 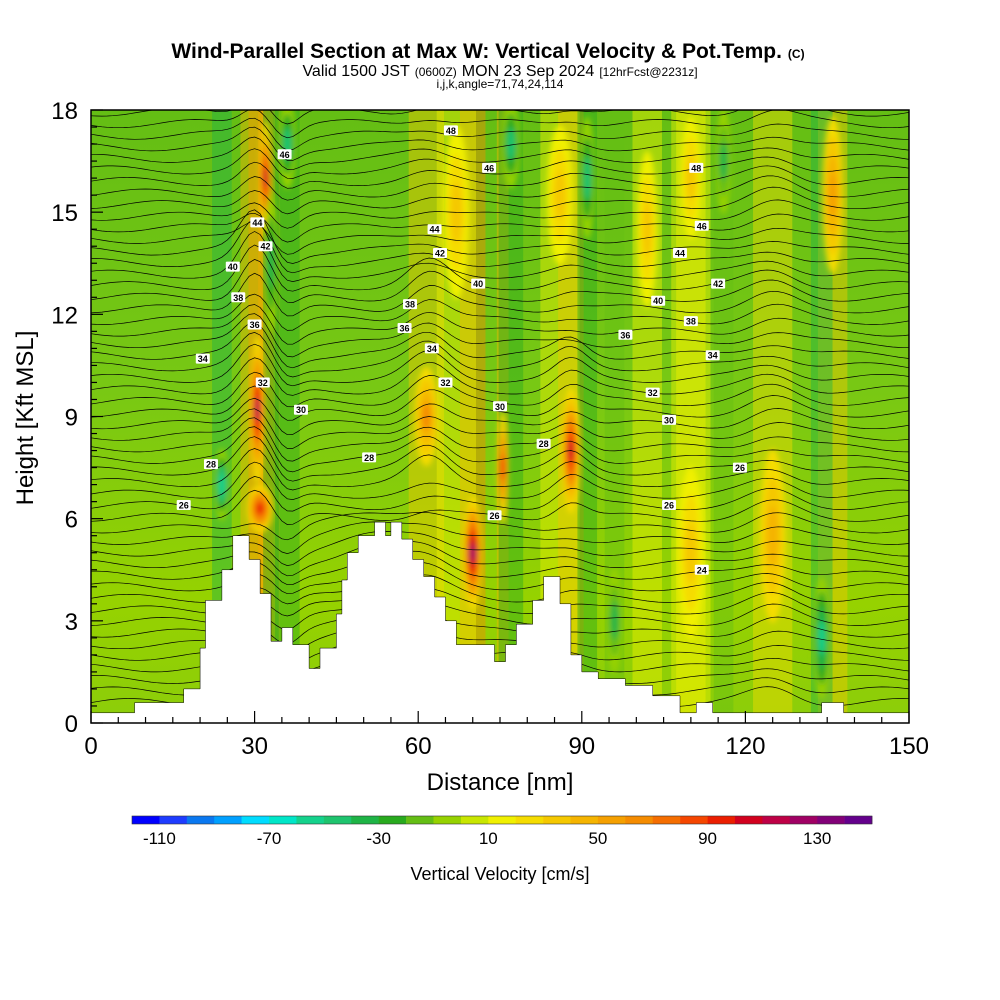 I want to click on theta-label: 44, so click(x=434, y=229).